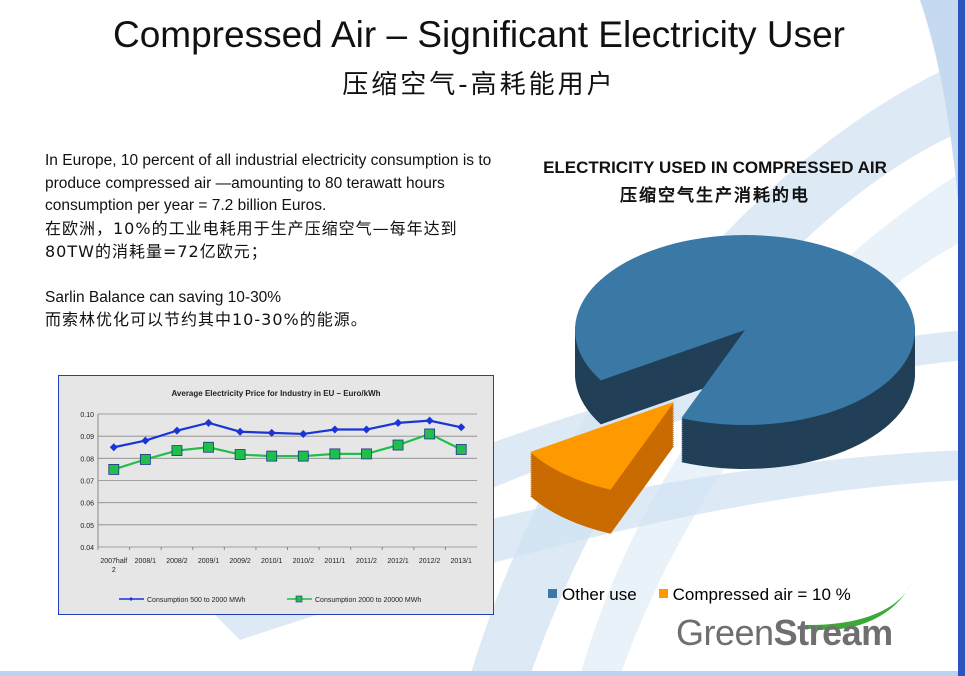  What do you see at coordinates (398, 561) in the screenshot?
I see `x-tick-label: 2012/1` at bounding box center [398, 561].